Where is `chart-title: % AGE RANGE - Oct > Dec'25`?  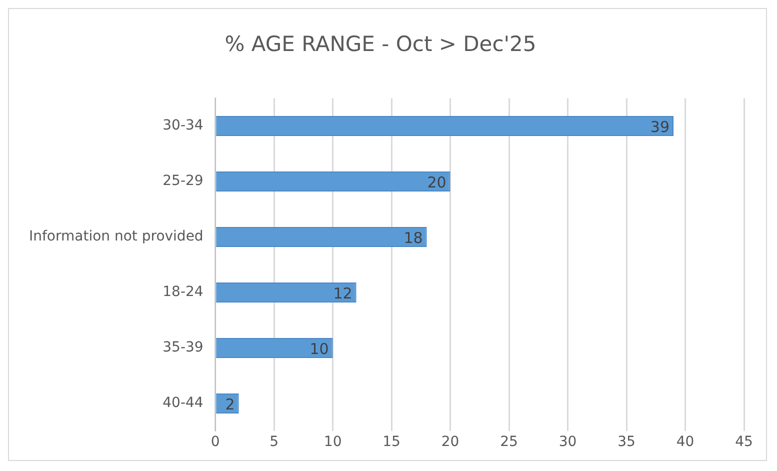
chart-title: % AGE RANGE - Oct > Dec'25 is located at coordinates (380, 44).